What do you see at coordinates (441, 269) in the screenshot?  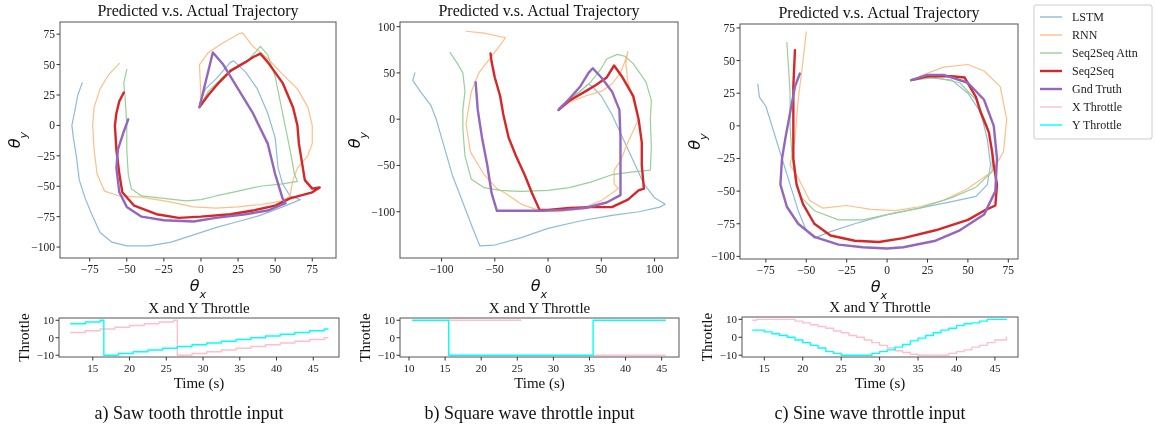 I see `x-tick-label: −100` at bounding box center [441, 269].